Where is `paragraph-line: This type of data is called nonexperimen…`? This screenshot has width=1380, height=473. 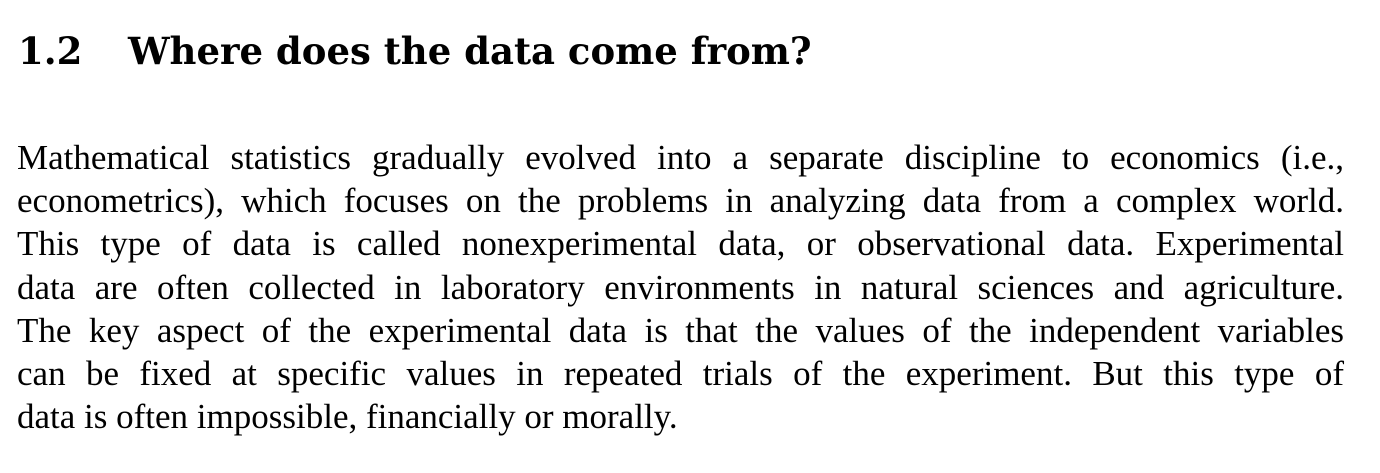 paragraph-line: This type of data is called nonexperimen… is located at coordinates (680, 244).